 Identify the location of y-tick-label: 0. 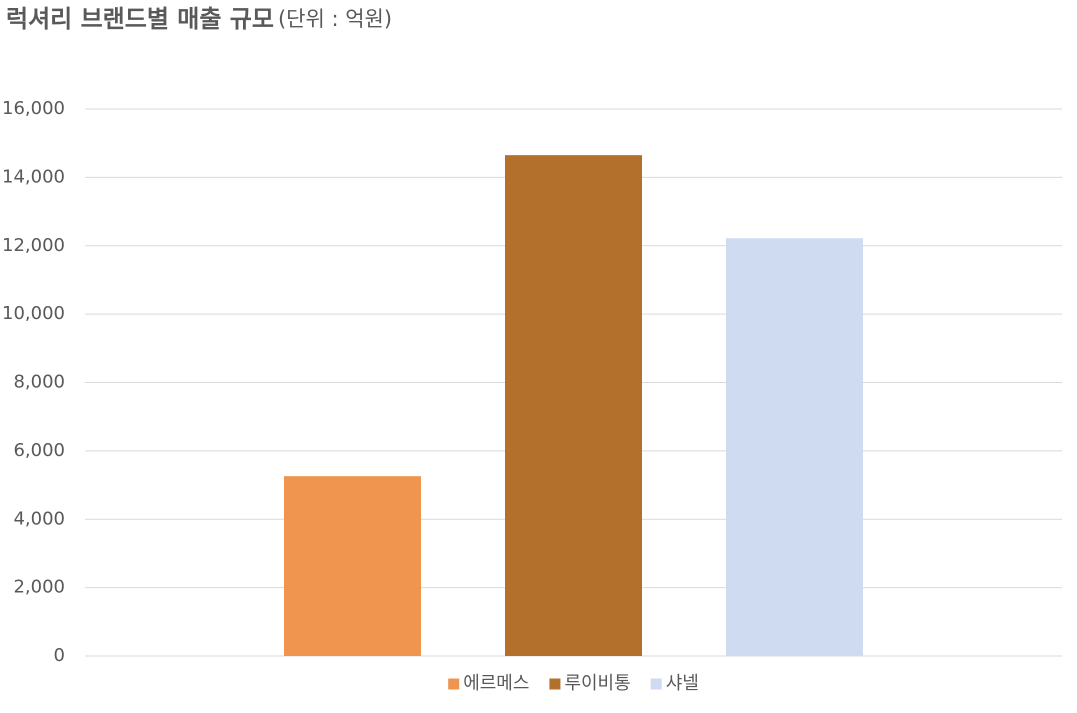
(59, 655).